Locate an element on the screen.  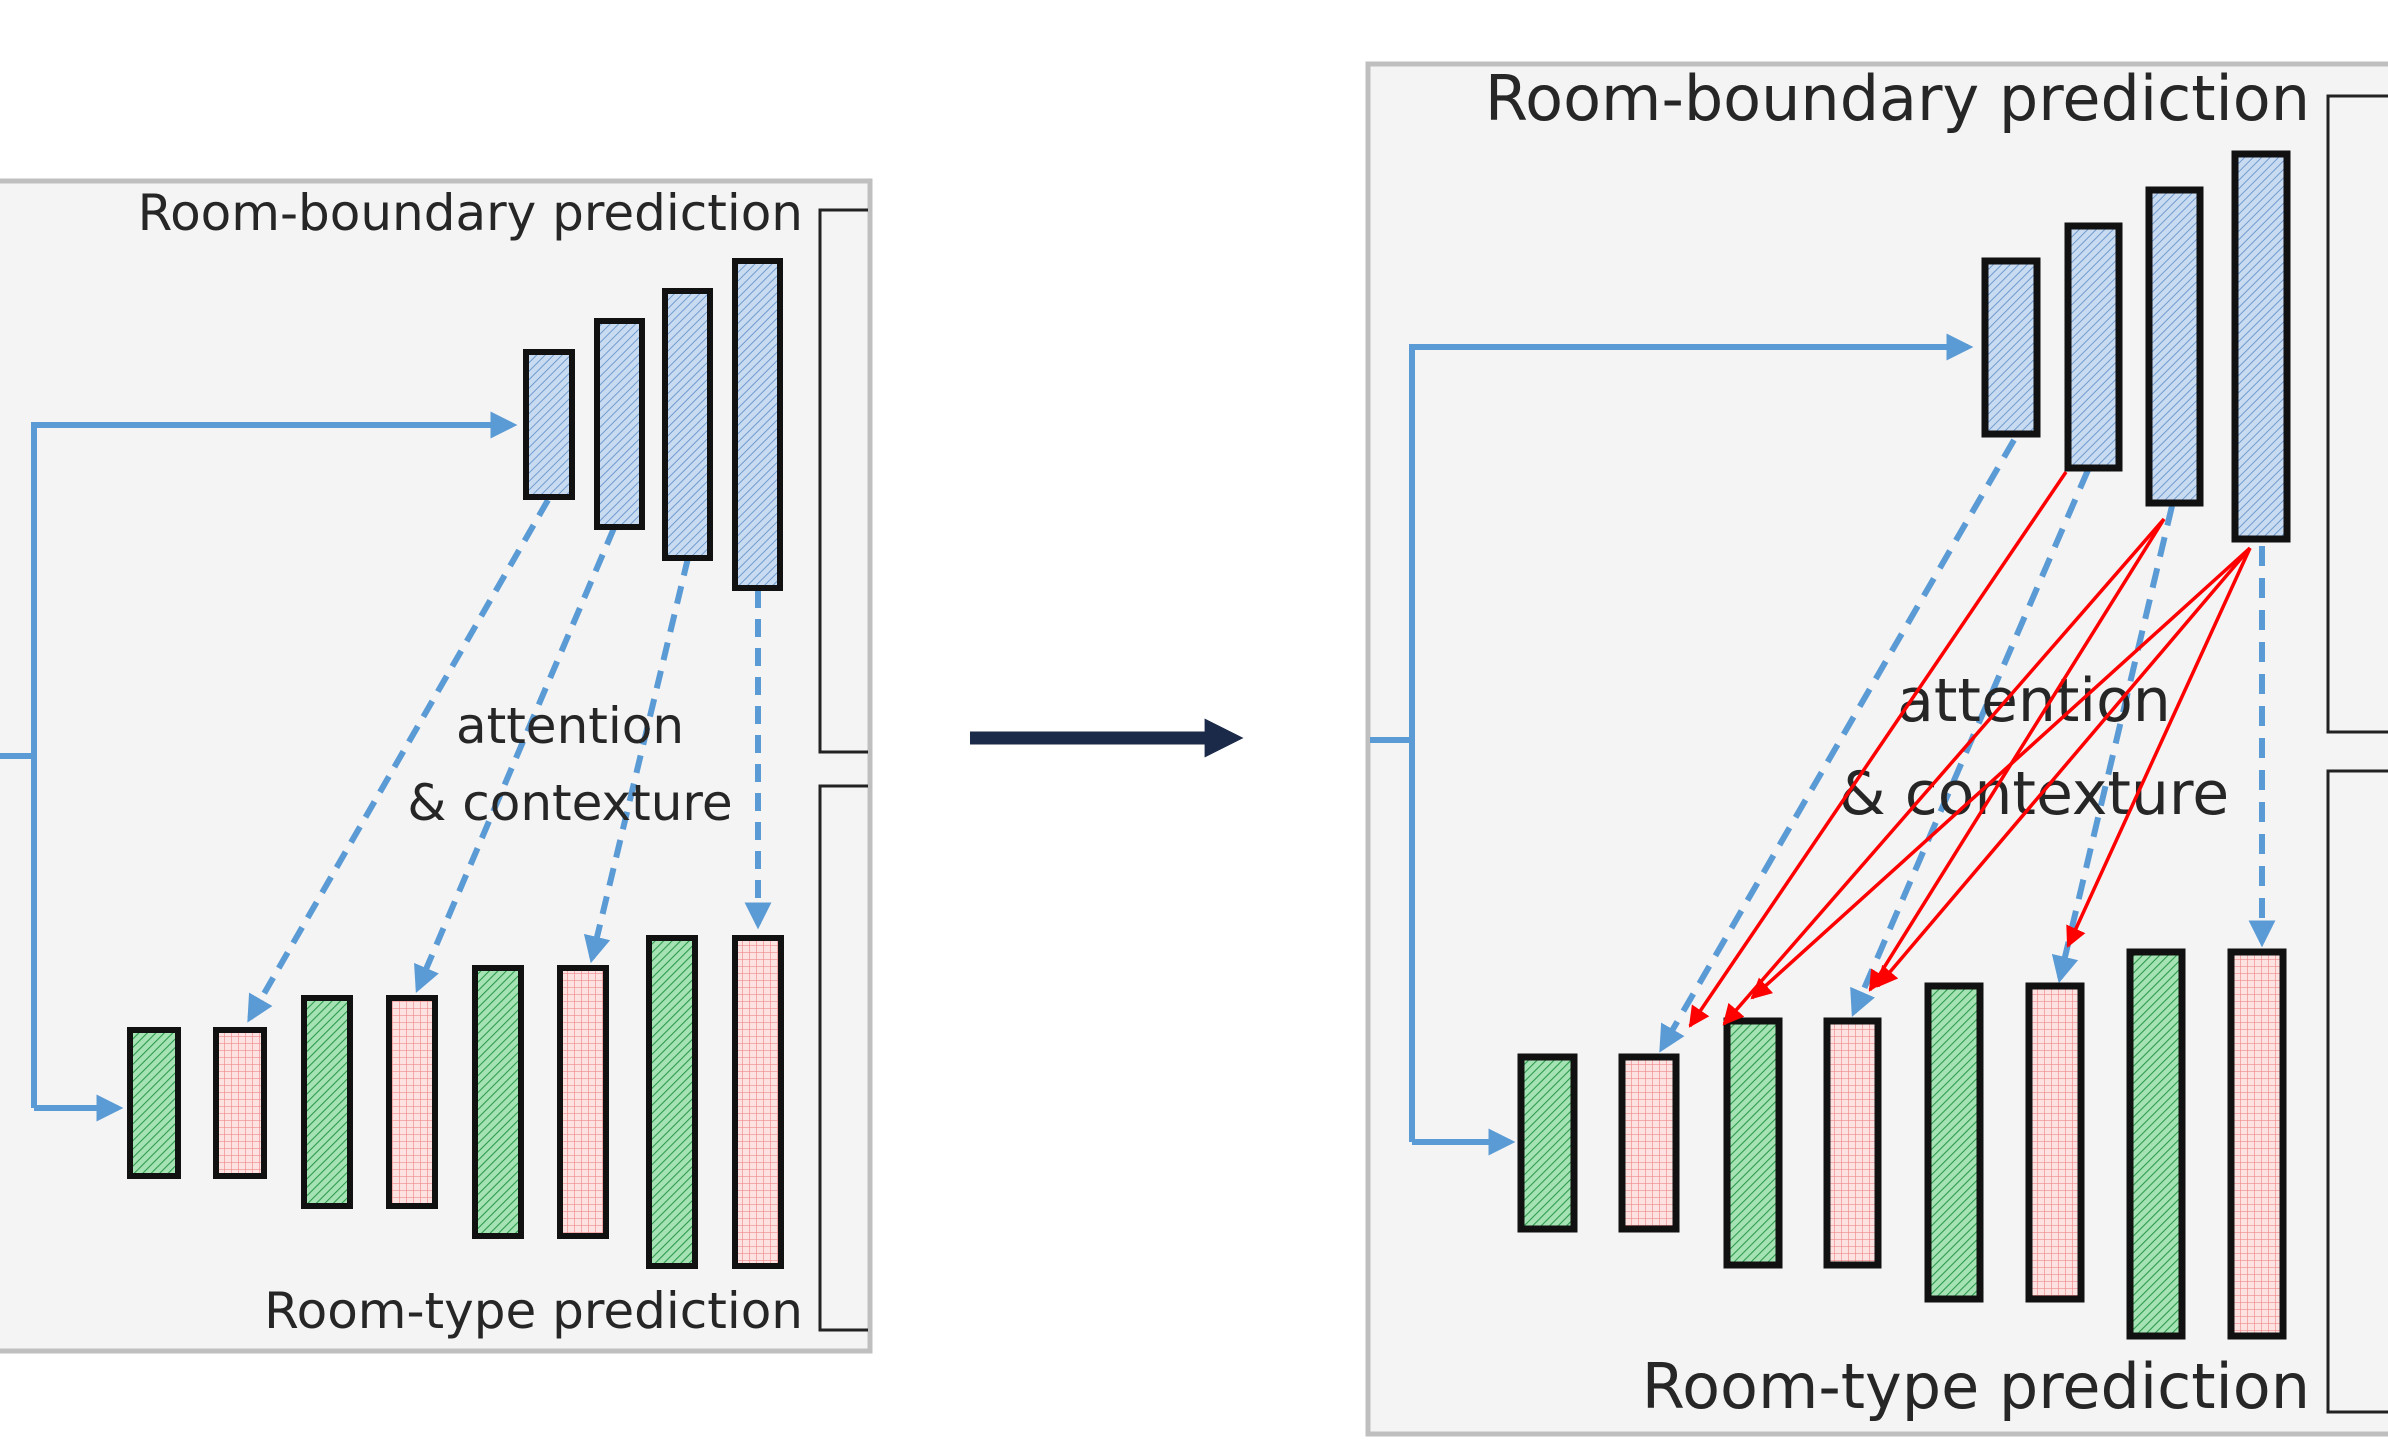
left-bottom-bracket is located at coordinates (843, 1058).